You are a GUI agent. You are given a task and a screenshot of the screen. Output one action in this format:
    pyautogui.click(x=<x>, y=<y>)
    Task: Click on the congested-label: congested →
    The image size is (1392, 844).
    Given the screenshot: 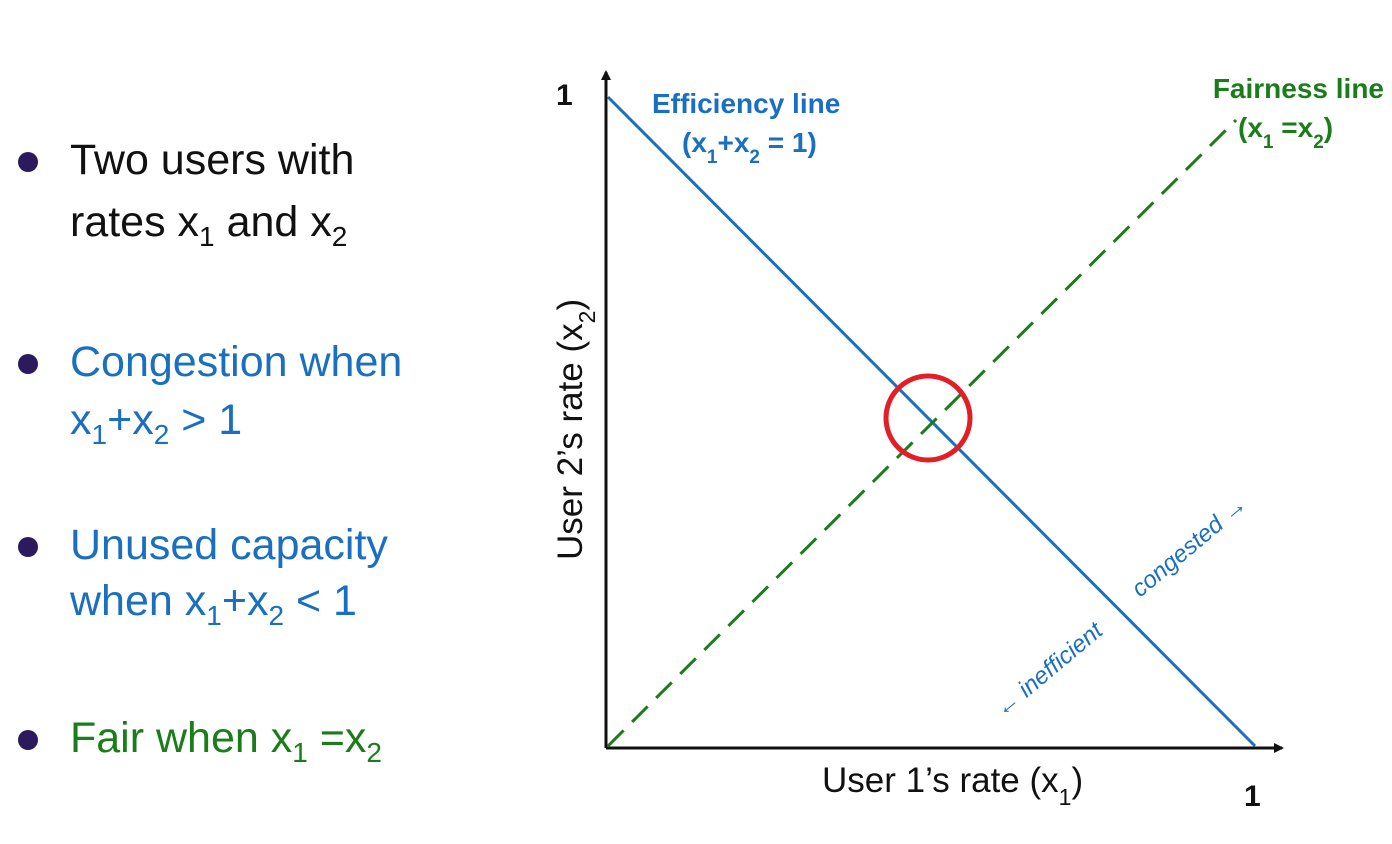 What is the action you would take?
    pyautogui.click(x=1190, y=547)
    